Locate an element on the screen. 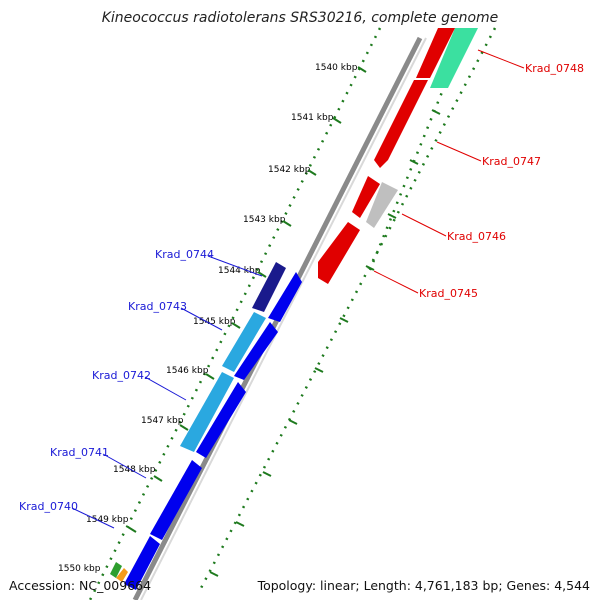 The height and width of the screenshot is (600, 600). right-gene-labels: Krad_0748 Krad_0747 Krad_0746 Krad_0745 is located at coordinates (478, 174).